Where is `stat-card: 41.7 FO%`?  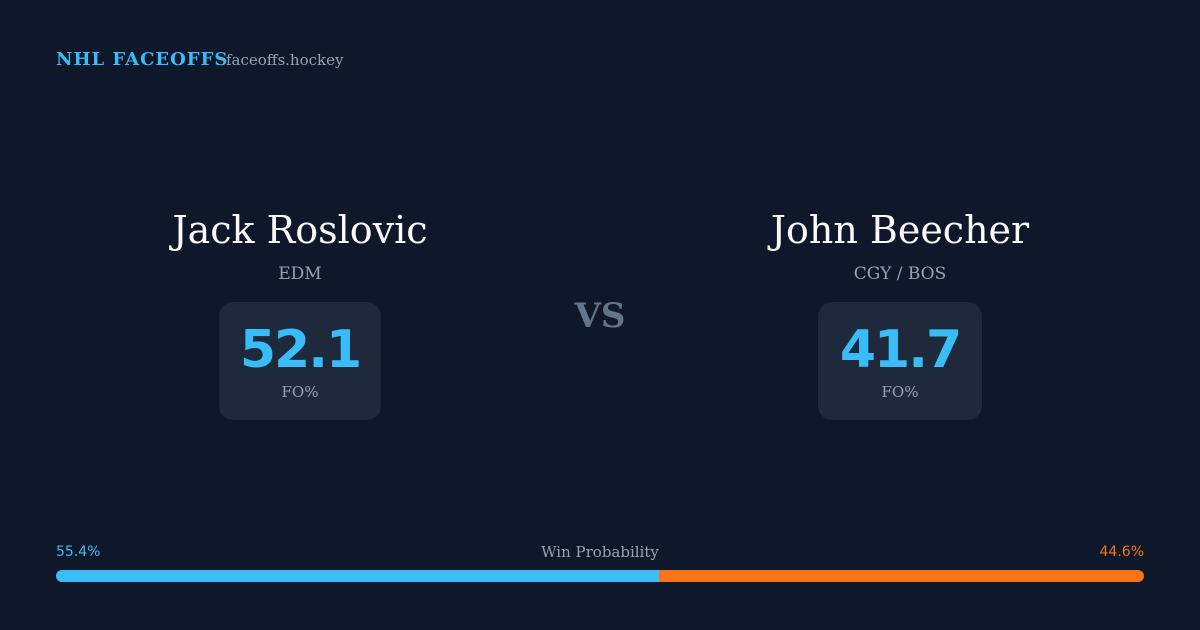
stat-card: 41.7 FO% is located at coordinates (900, 361).